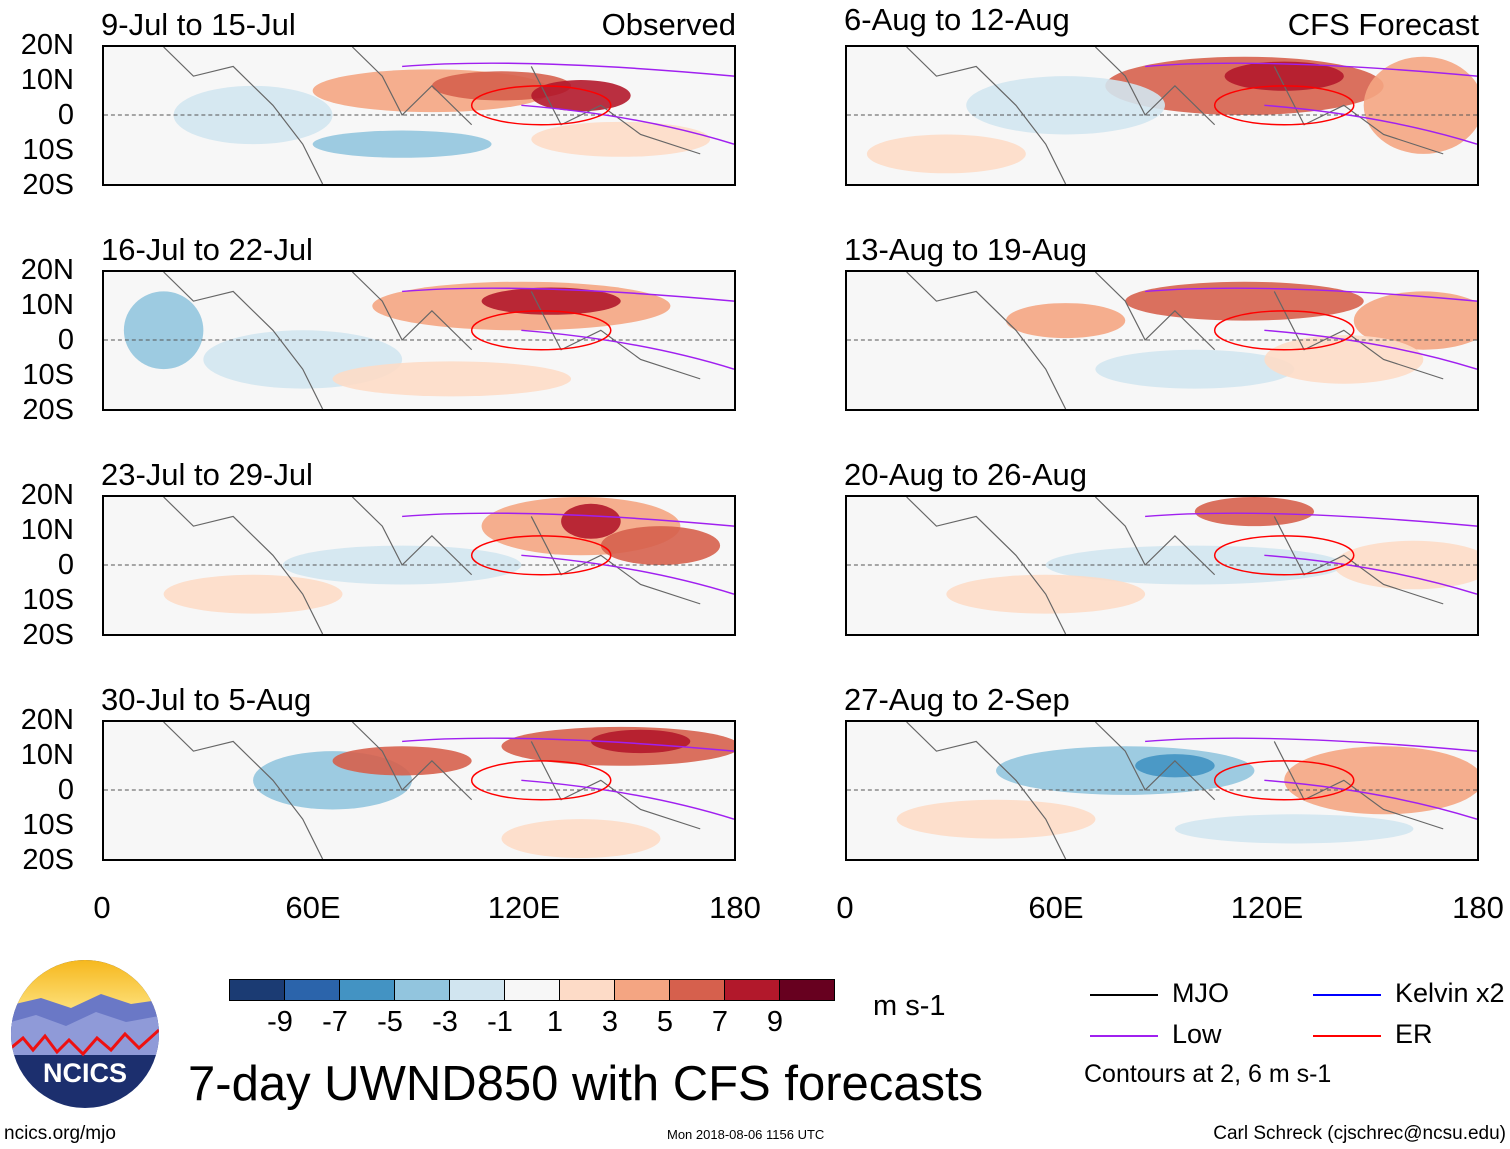 The image size is (1510, 1149). Describe the element at coordinates (966, 249) in the screenshot. I see `panel-title: 13-Aug to 19-Aug` at that location.